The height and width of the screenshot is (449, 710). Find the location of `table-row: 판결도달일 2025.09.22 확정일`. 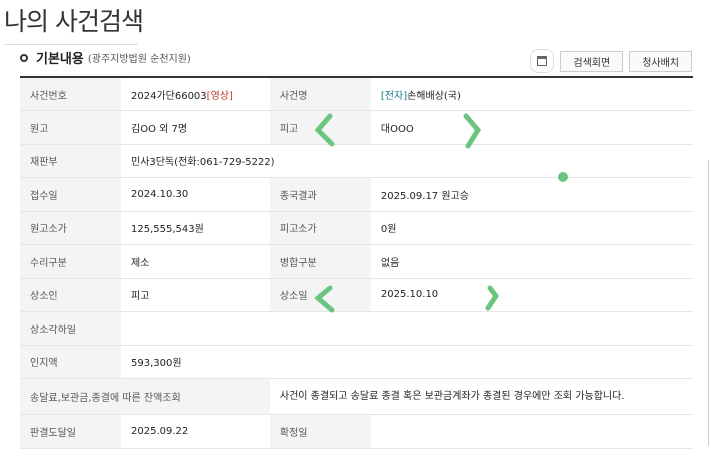

table-row: 판결도달일 2025.09.22 확정일 is located at coordinates (356, 431).